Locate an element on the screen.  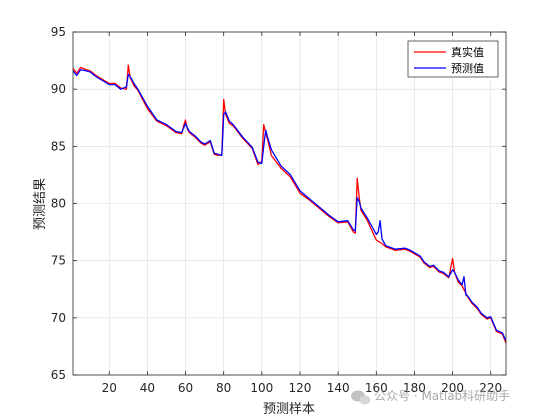
x-tick-label: 160 is located at coordinates (376, 388).